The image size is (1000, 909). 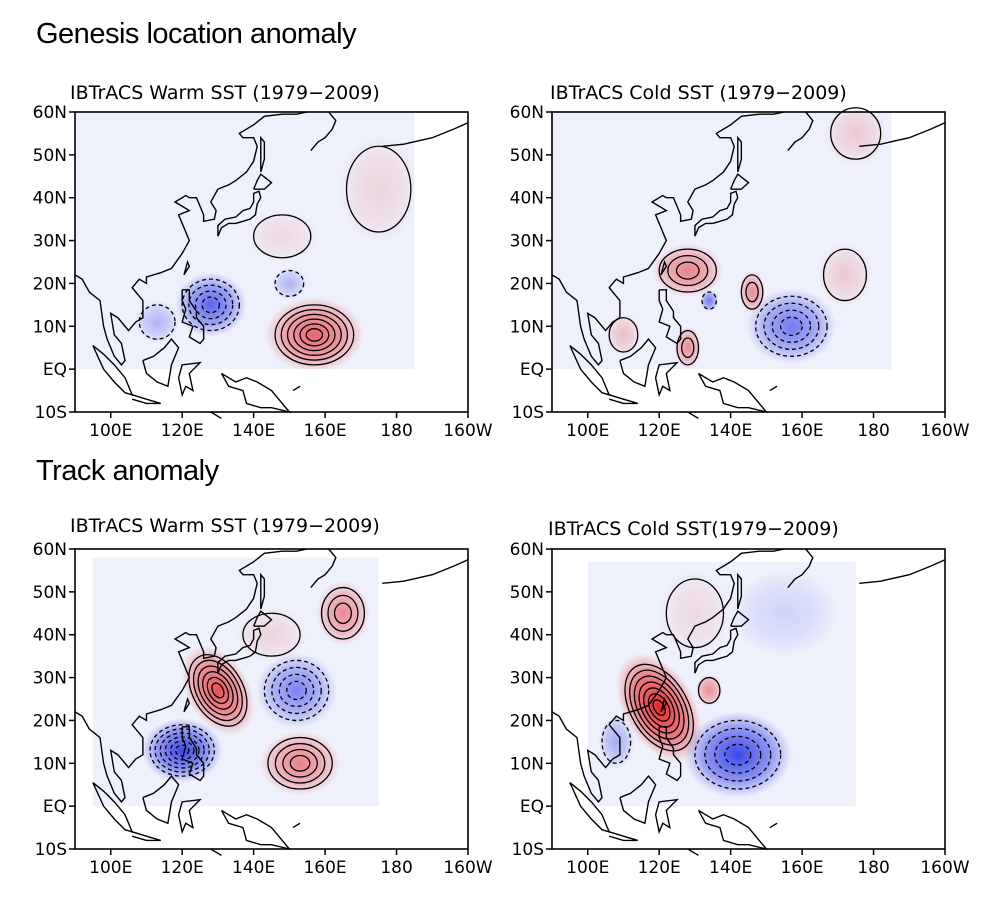 I want to click on panel-title: IBTrACS Cold SST(1979−2009), so click(x=693, y=529).